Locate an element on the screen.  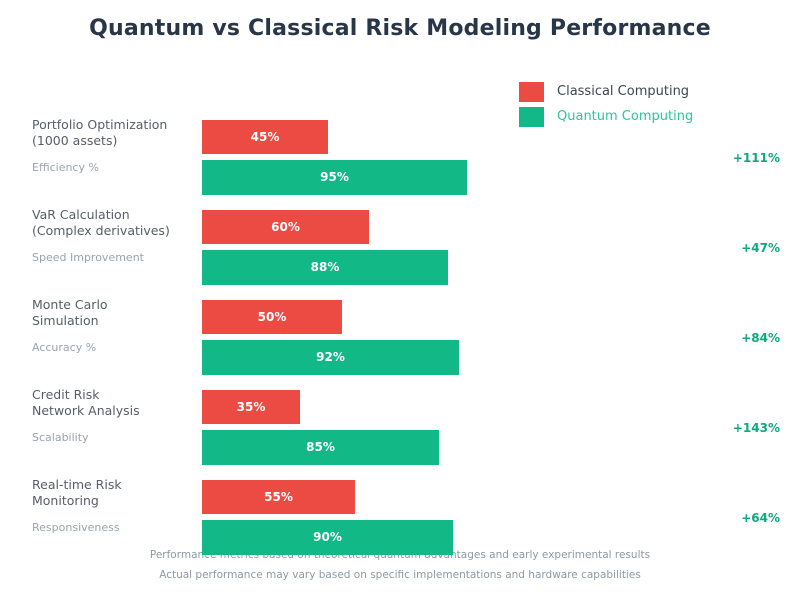
classical-bar: 45% is located at coordinates (265, 137).